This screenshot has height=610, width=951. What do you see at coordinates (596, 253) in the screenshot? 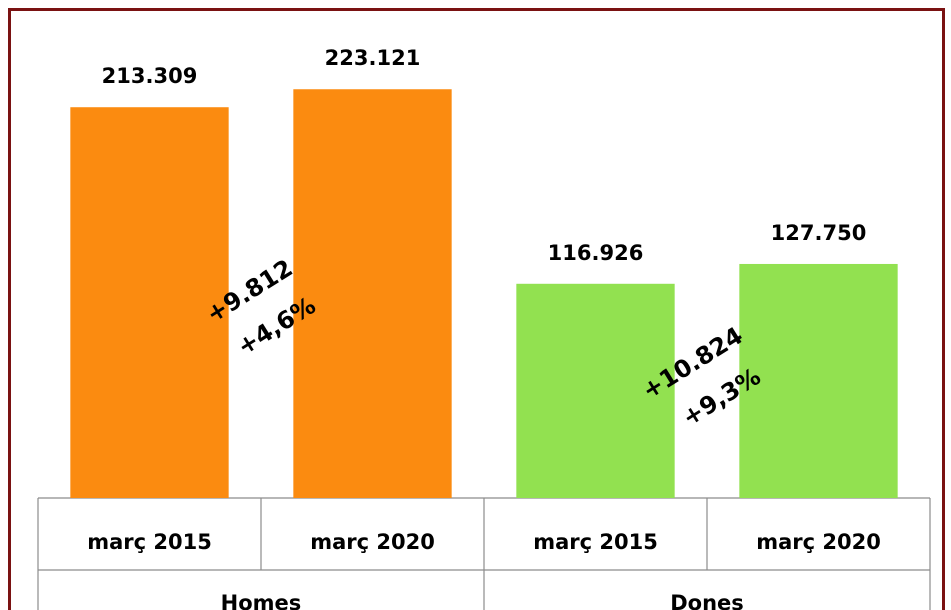
I see `value-label: 116.926` at bounding box center [596, 253].